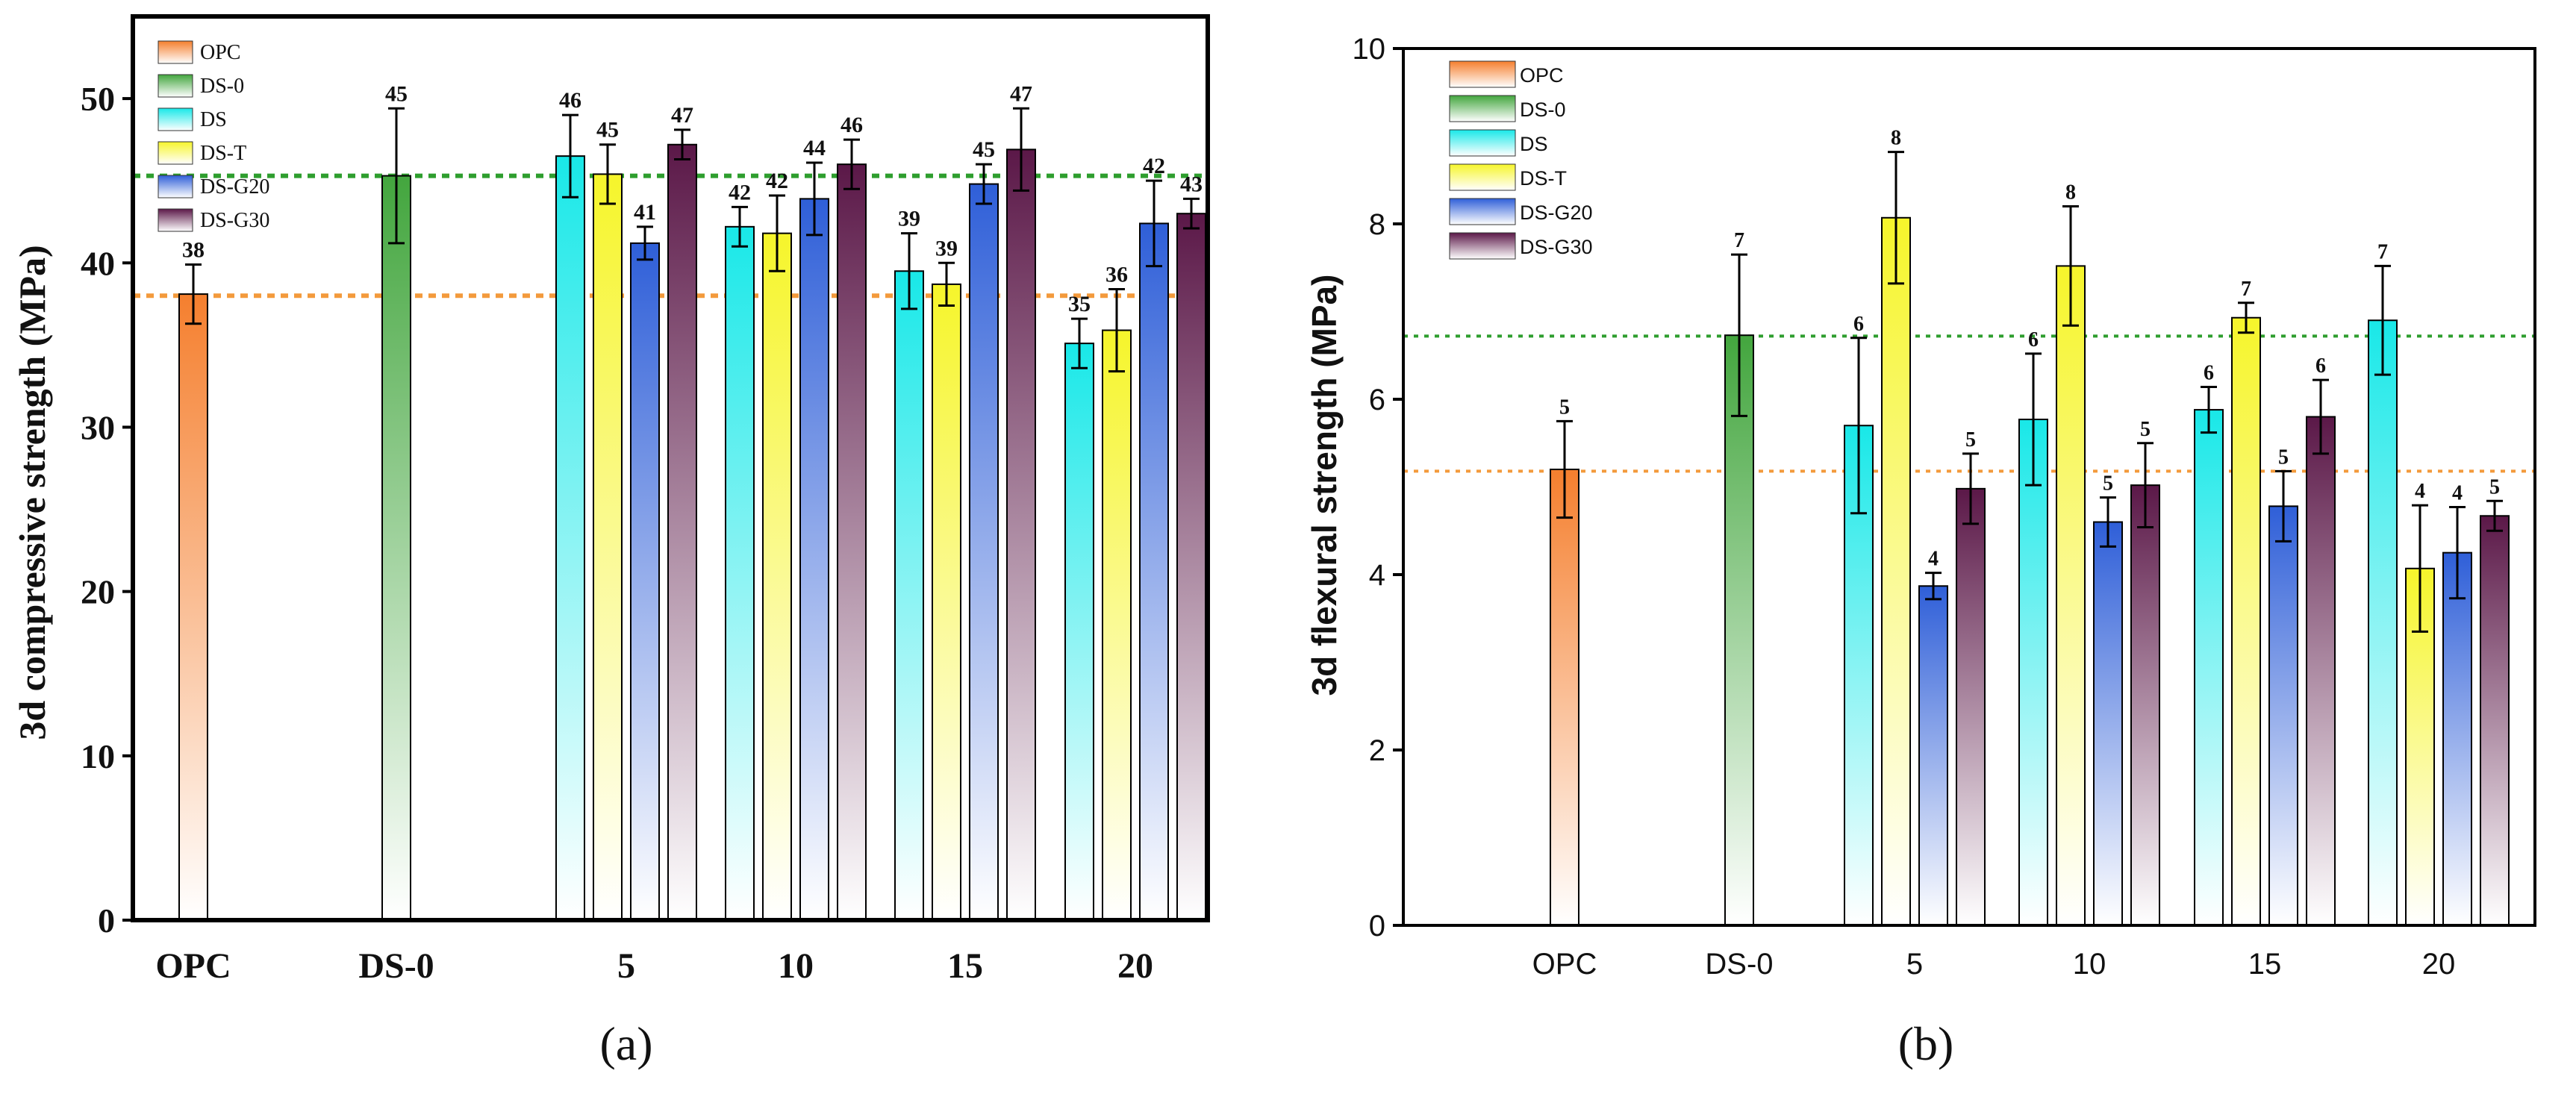 This screenshot has height=1097, width=2576. Describe the element at coordinates (1521, 160) in the screenshot. I see `panel-b-legend: OPC DS-0 DS DS-T DS-G20 DS-G30` at that location.